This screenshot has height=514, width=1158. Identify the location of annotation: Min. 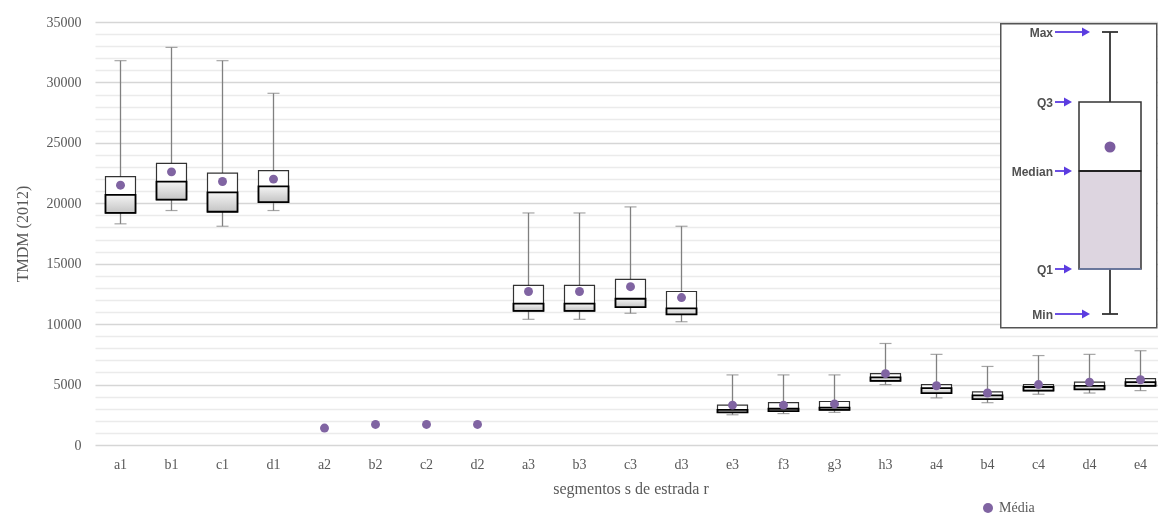
(1042, 314).